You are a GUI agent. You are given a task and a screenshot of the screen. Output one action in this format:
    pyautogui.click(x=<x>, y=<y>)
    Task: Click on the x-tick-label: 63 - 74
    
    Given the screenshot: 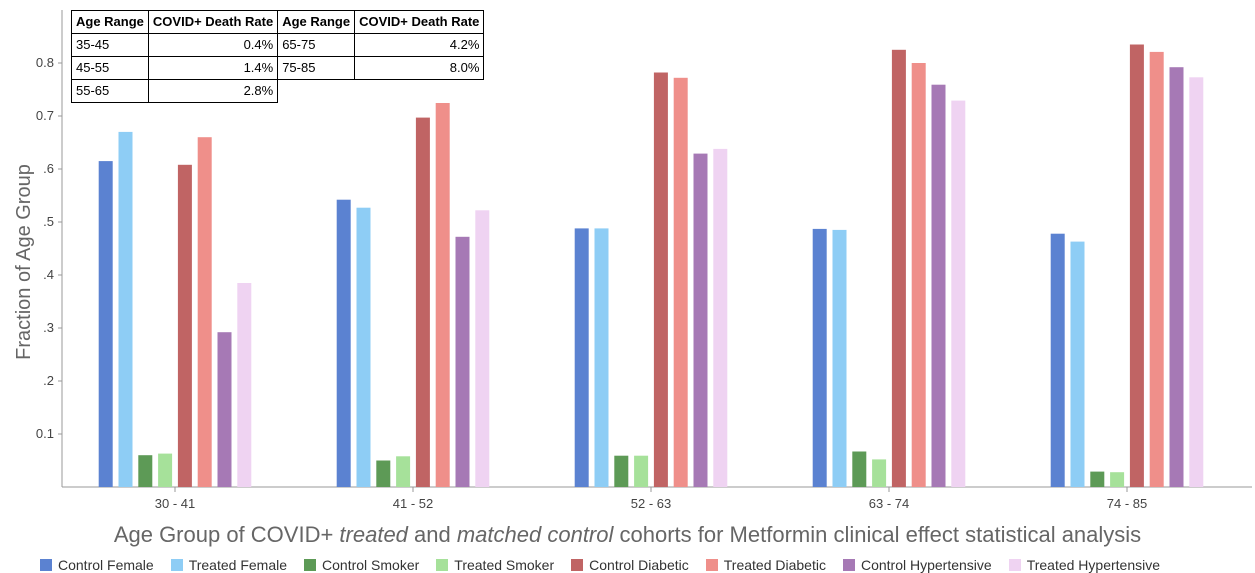 What is the action you would take?
    pyautogui.click(x=889, y=503)
    